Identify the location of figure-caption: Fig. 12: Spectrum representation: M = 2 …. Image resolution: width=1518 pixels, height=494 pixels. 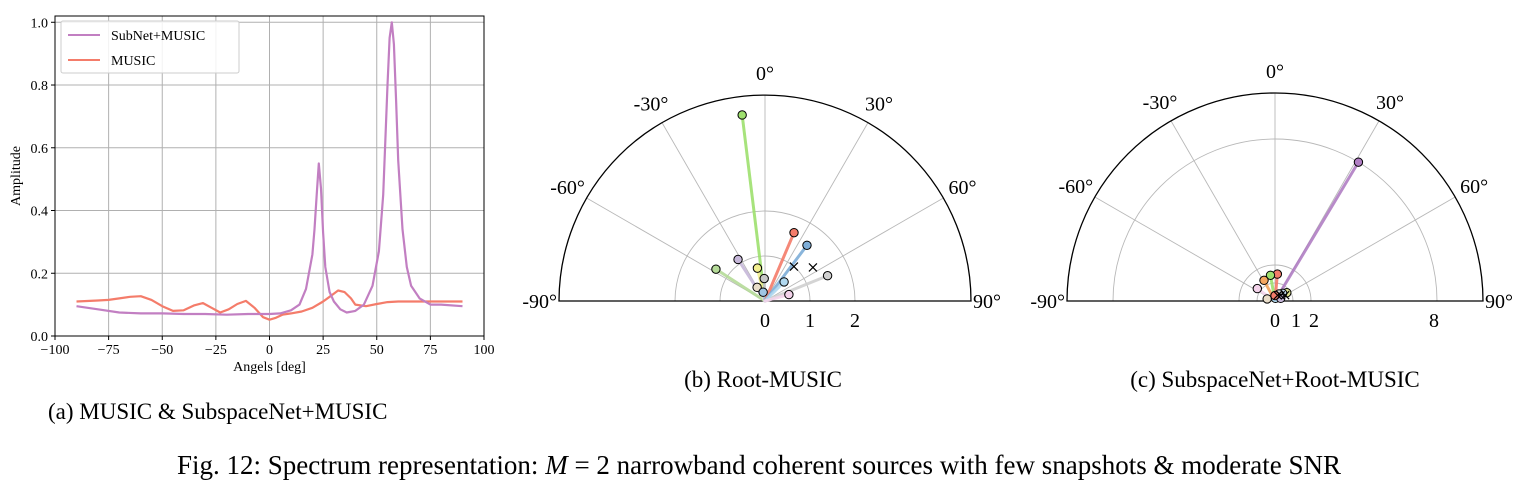
(759, 465).